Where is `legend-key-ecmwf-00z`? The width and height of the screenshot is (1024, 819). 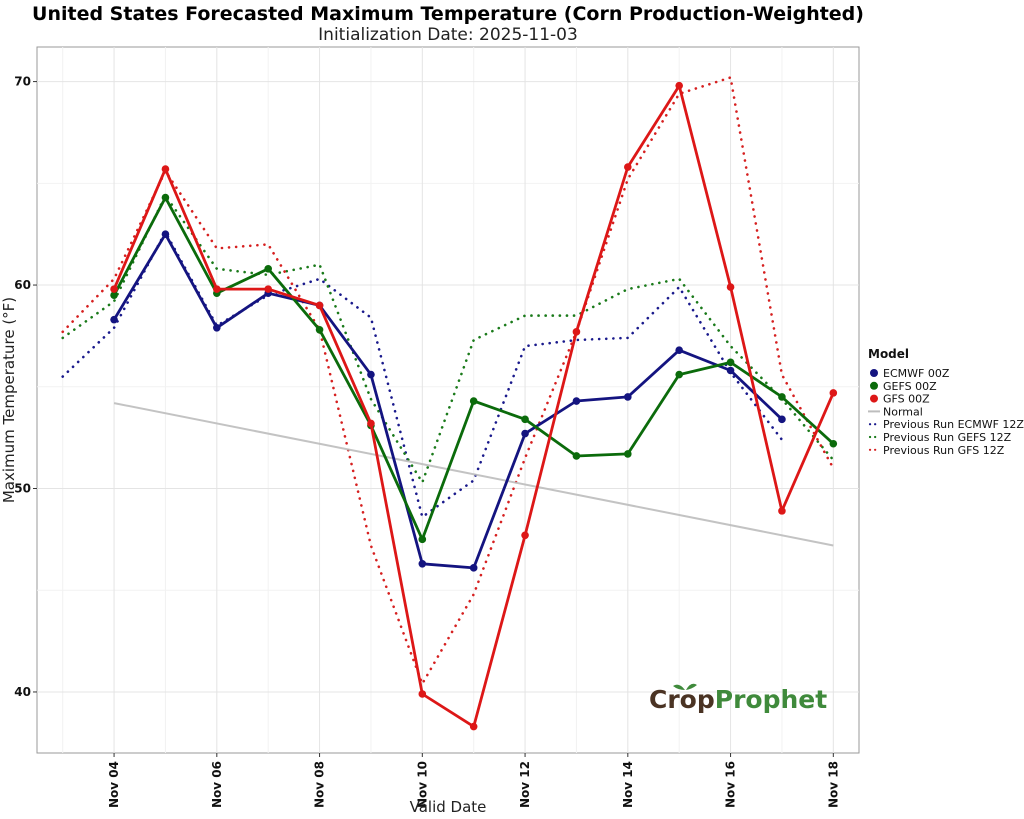 legend-key-ecmwf-00z is located at coordinates (874, 373).